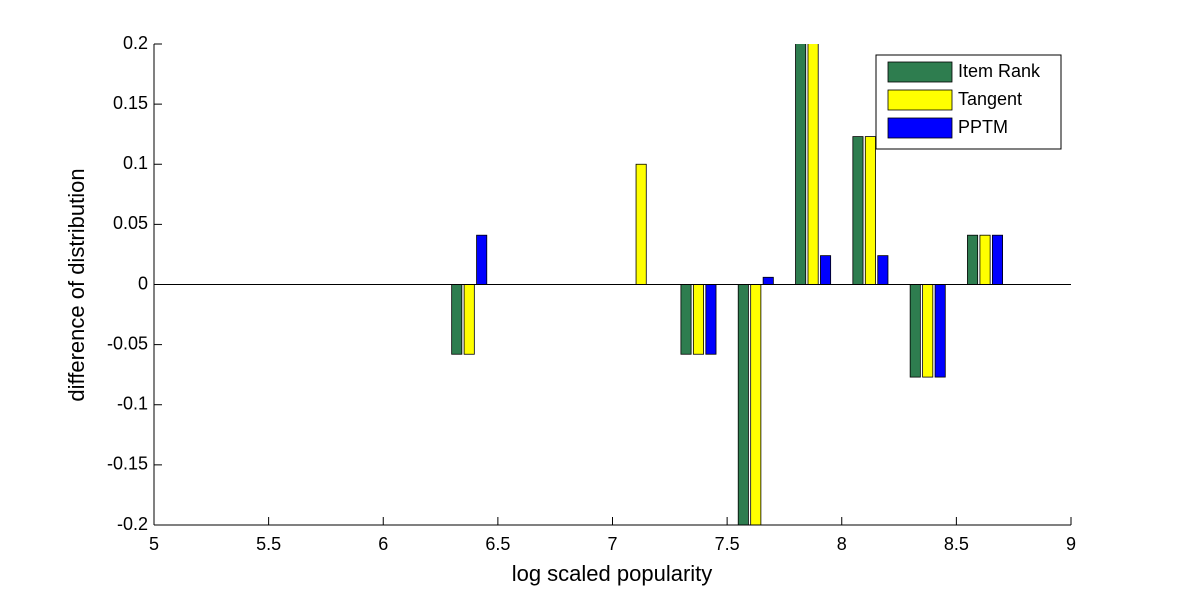 Image resolution: width=1183 pixels, height=591 pixels. I want to click on y-tick-label: 0, so click(143, 283).